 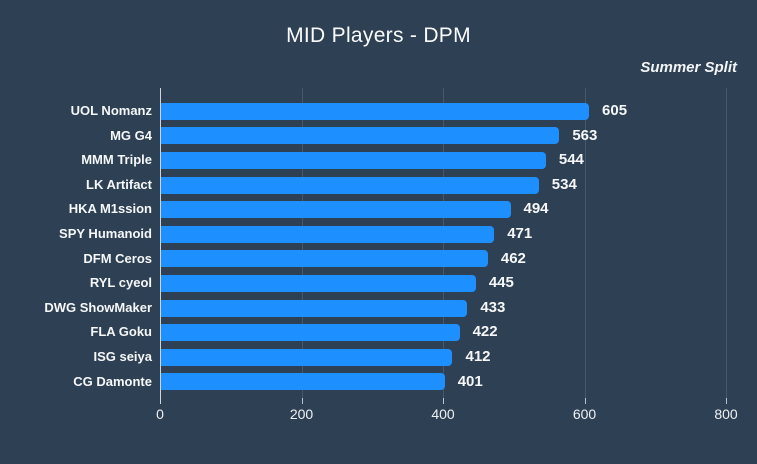 What do you see at coordinates (105, 233) in the screenshot?
I see `category-label: SPY Humanoid` at bounding box center [105, 233].